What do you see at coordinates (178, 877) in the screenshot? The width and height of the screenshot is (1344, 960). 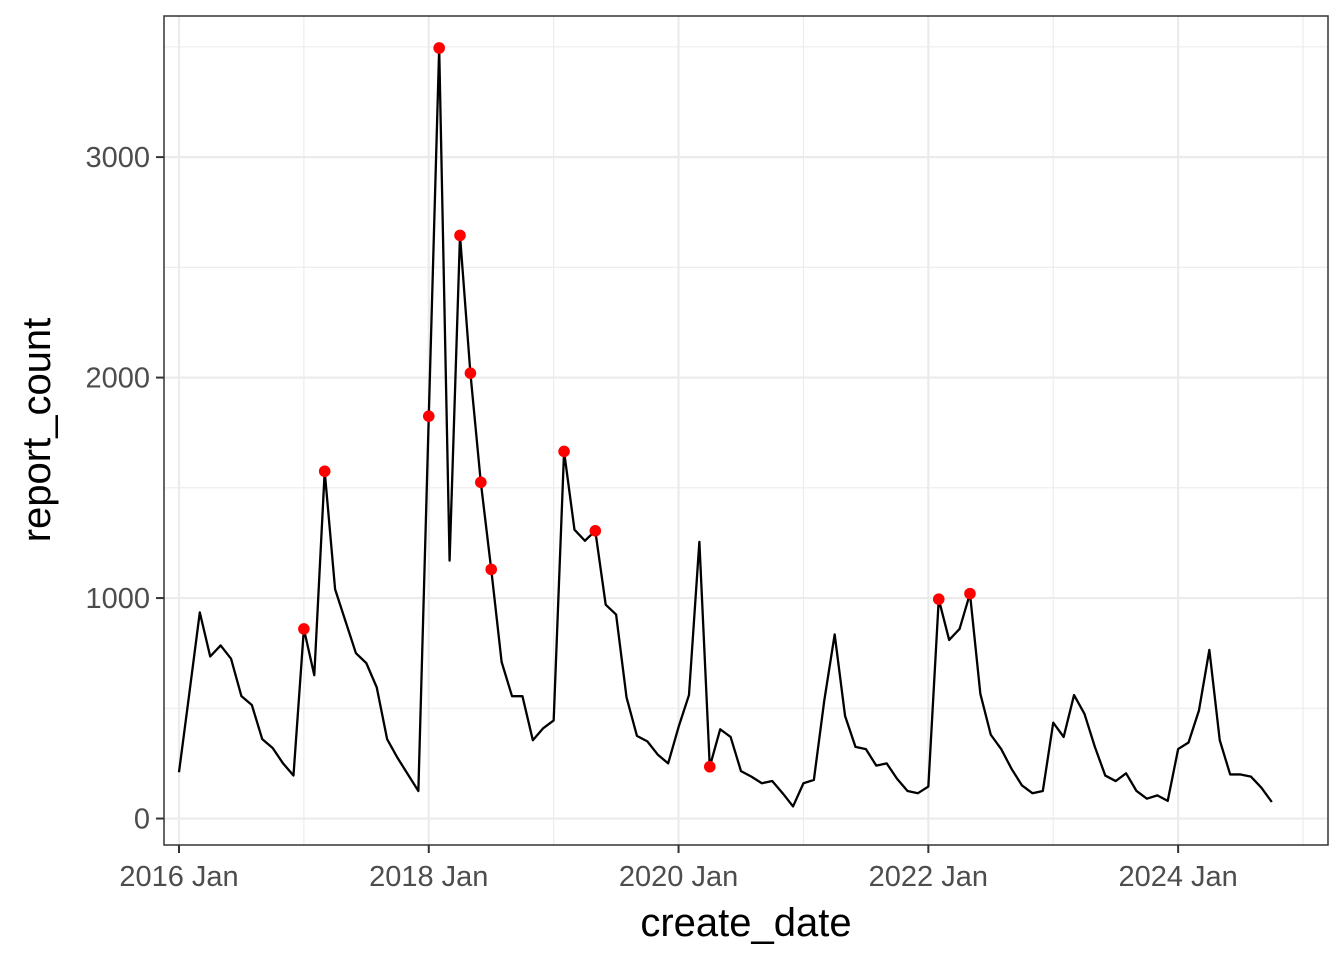 I see `x-tick-label: 2016 Jan` at bounding box center [178, 877].